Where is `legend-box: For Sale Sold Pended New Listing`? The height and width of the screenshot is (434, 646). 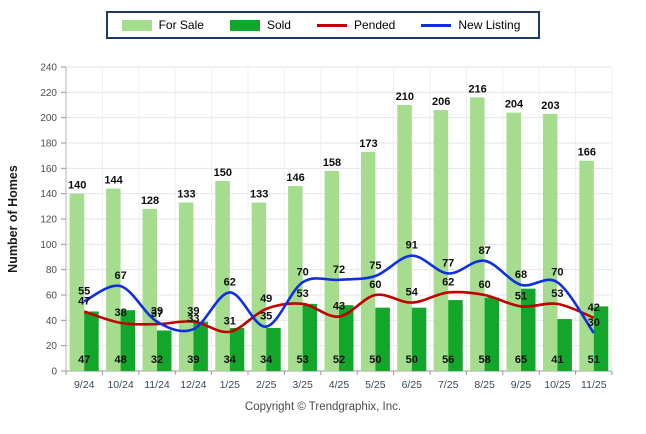
legend-box: For Sale Sold Pended New Listing is located at coordinates (323, 25).